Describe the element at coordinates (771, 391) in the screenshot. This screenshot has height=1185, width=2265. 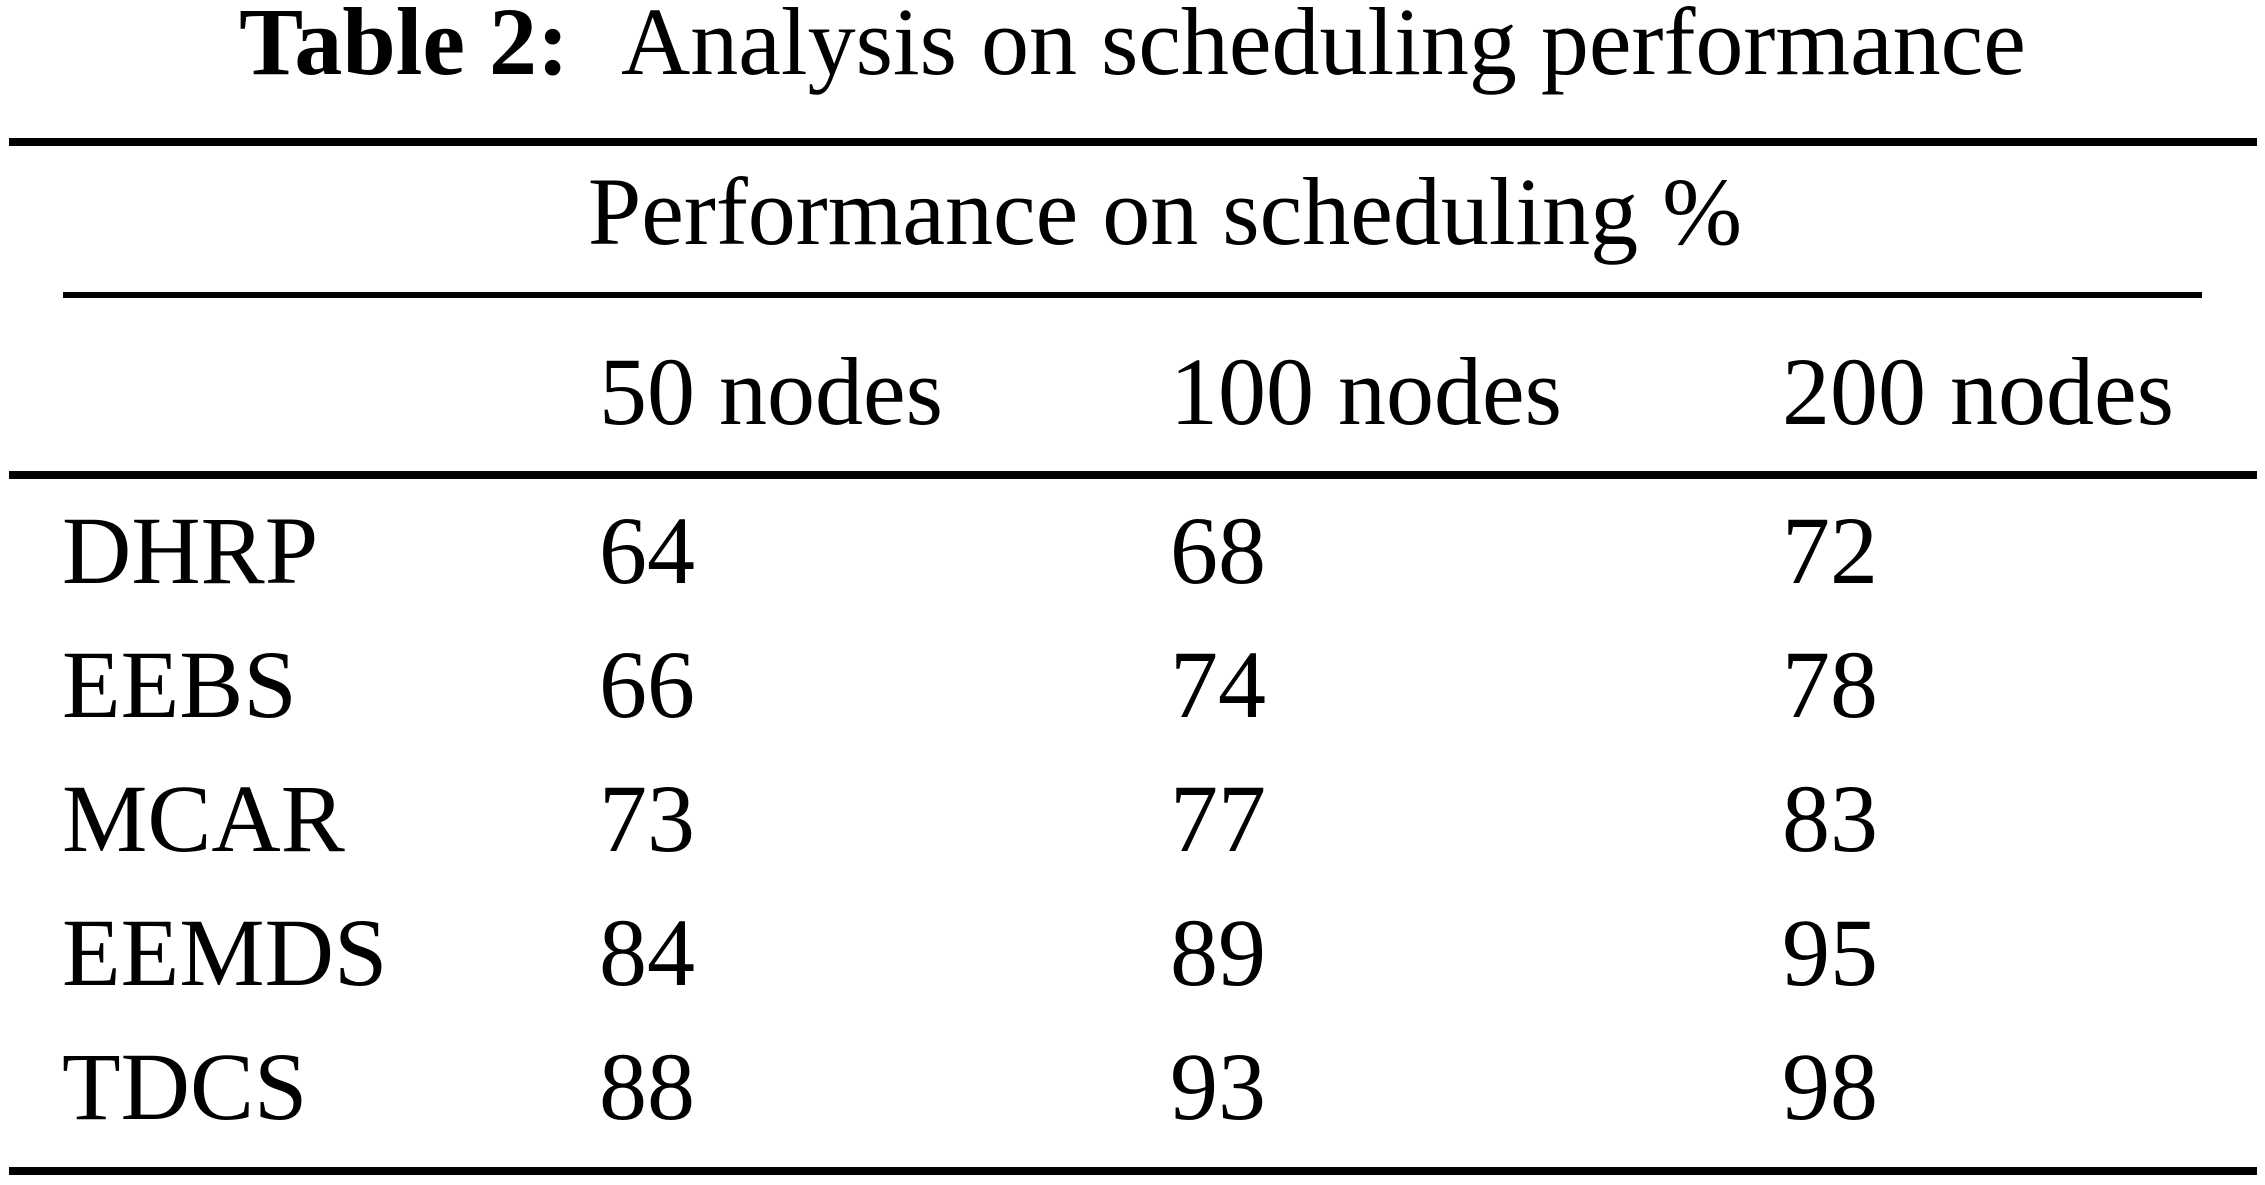
I see `column-header-50-nodes: 50 nodes` at that location.